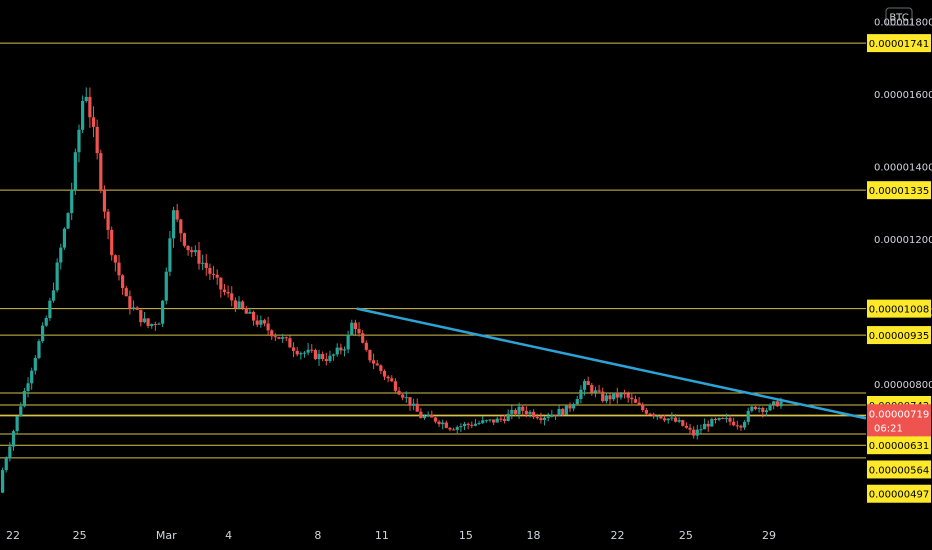 The width and height of the screenshot is (932, 550). Describe the element at coordinates (166, 535) in the screenshot. I see `x-tick-label: Mar` at that location.